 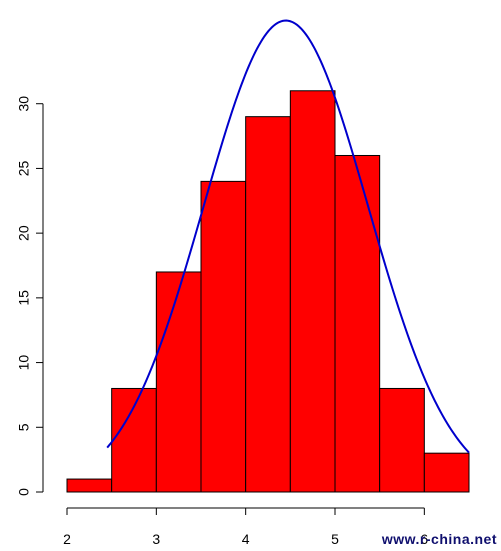 I want to click on y-tick-label: 0, so click(x=24, y=492).